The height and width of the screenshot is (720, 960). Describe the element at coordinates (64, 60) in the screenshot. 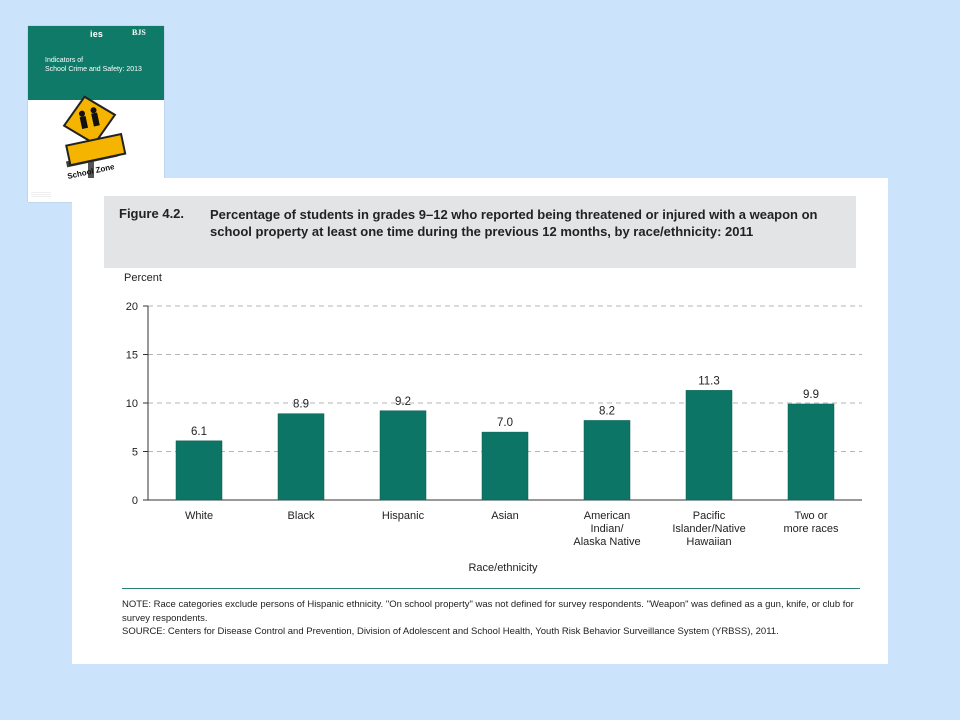

I see `cover-title-line1: Indicators of` at that location.